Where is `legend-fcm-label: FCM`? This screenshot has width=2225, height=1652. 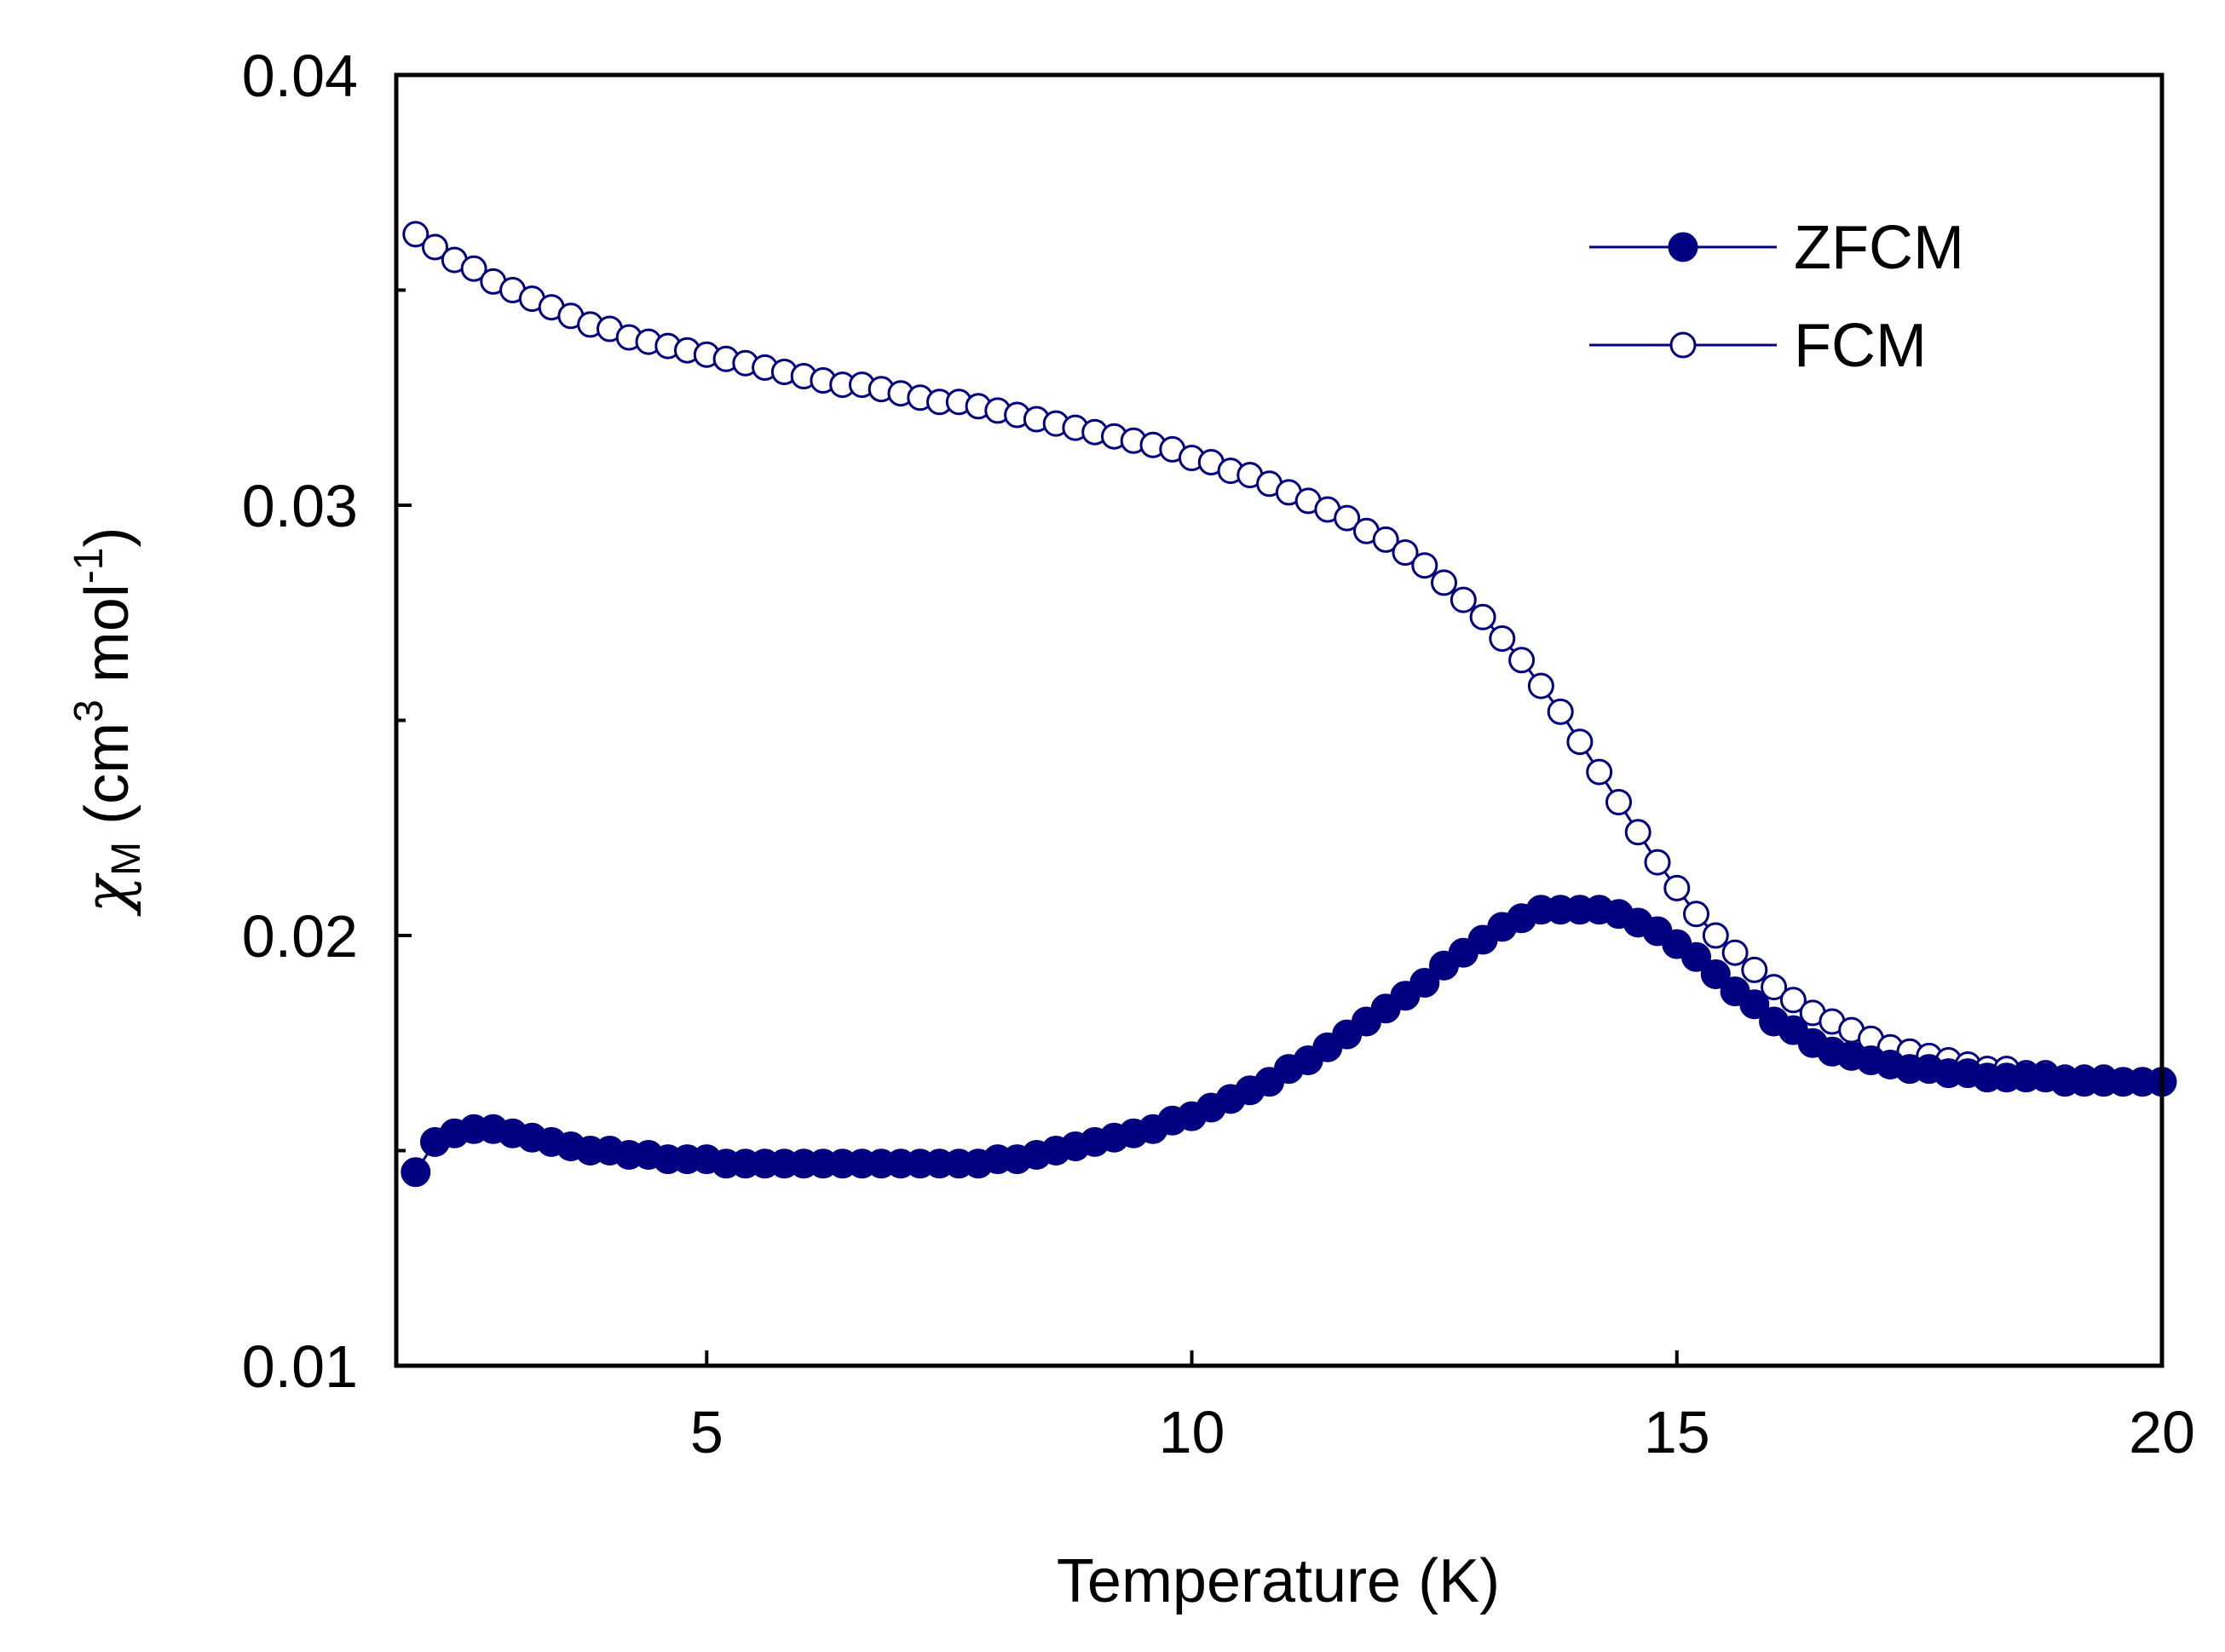
legend-fcm-label: FCM is located at coordinates (1860, 346).